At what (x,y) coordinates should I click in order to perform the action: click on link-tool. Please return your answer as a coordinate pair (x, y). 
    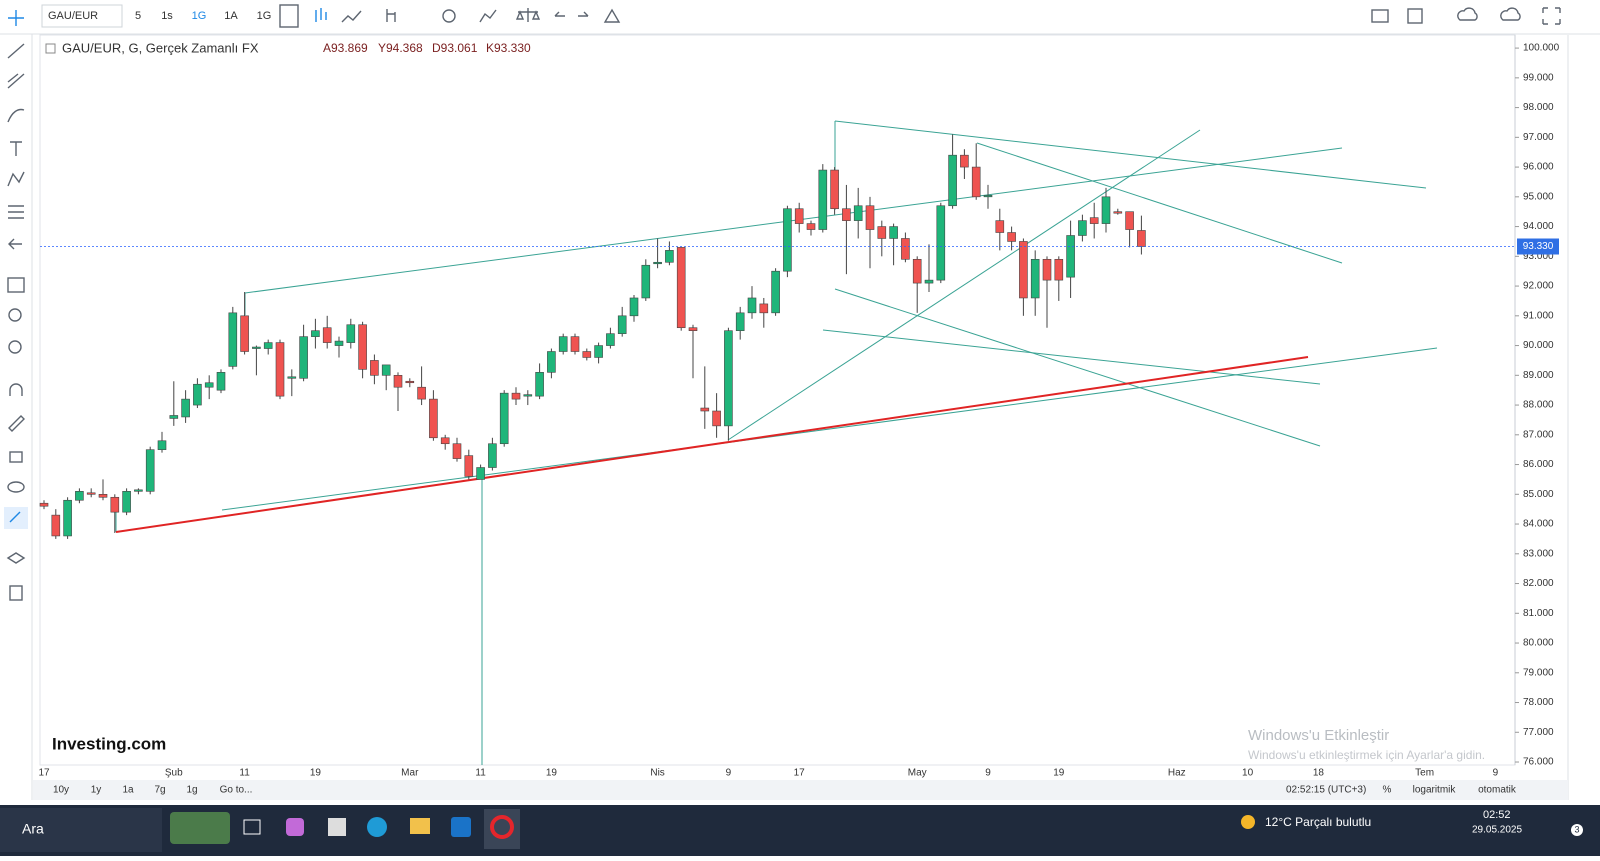
    Looking at the image, I should click on (15, 517).